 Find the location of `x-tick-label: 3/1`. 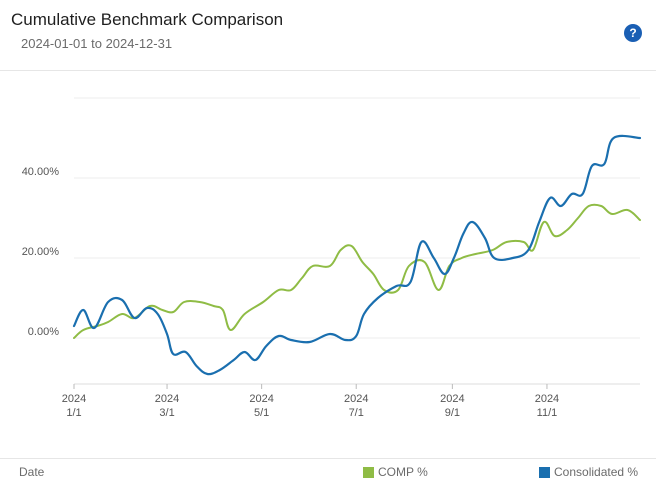

x-tick-label: 3/1 is located at coordinates (166, 413).